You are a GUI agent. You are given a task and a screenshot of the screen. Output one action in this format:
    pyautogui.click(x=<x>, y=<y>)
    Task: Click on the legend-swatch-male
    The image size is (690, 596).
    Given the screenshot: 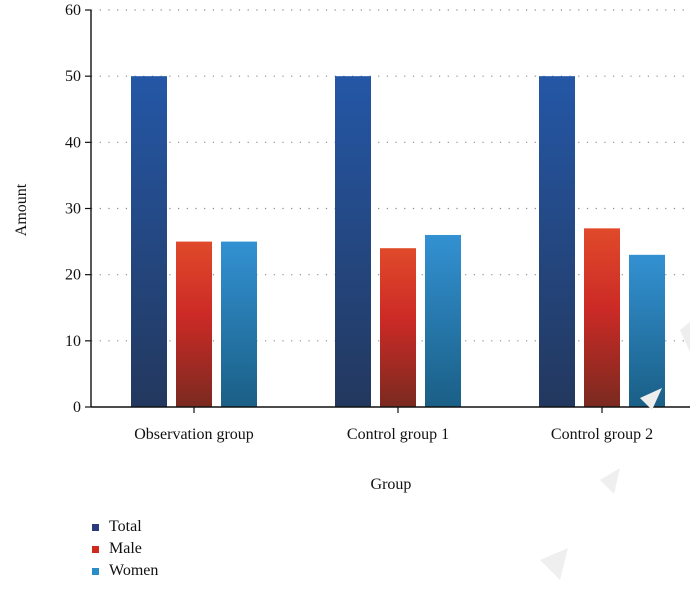 What is the action you would take?
    pyautogui.click(x=95, y=549)
    